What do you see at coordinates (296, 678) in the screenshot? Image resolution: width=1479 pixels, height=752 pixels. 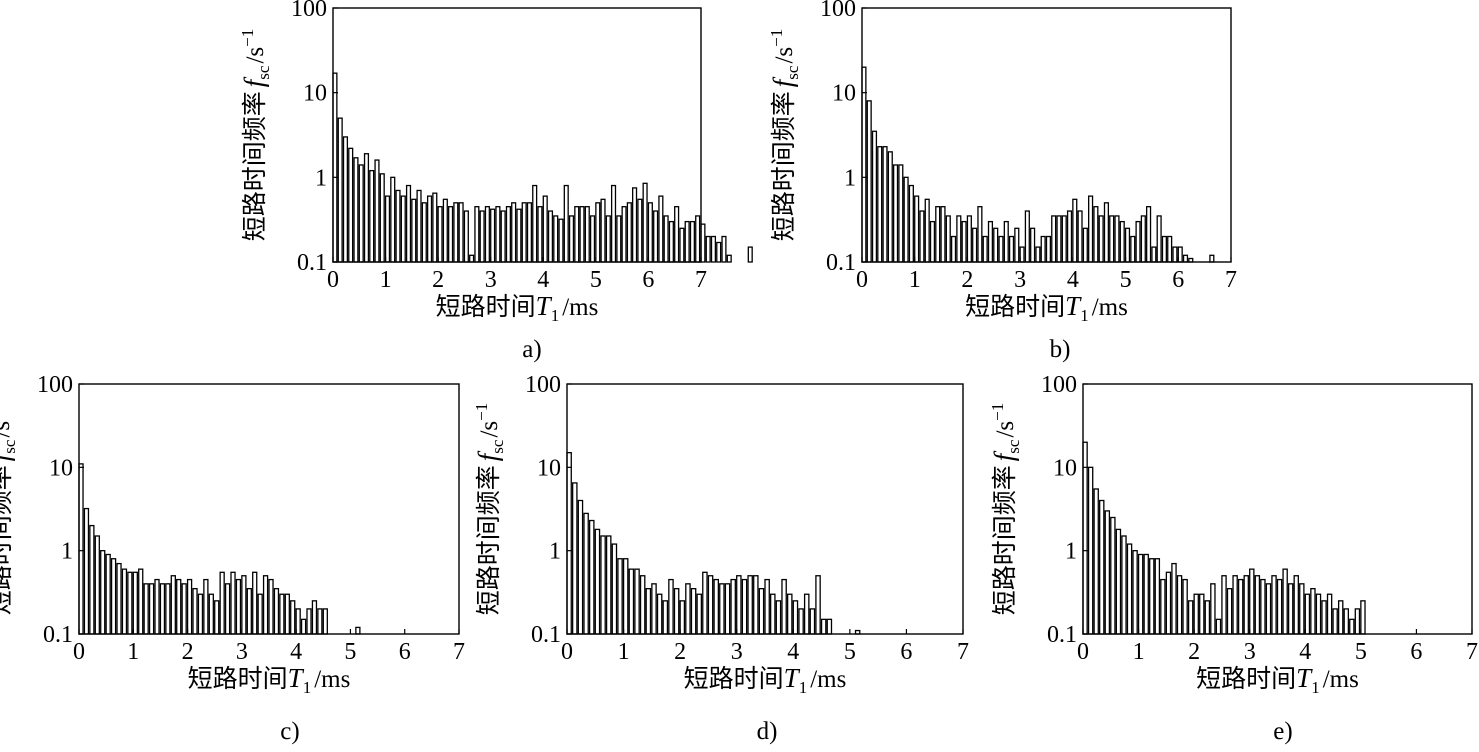 I see `x-label-symbol: T` at bounding box center [296, 678].